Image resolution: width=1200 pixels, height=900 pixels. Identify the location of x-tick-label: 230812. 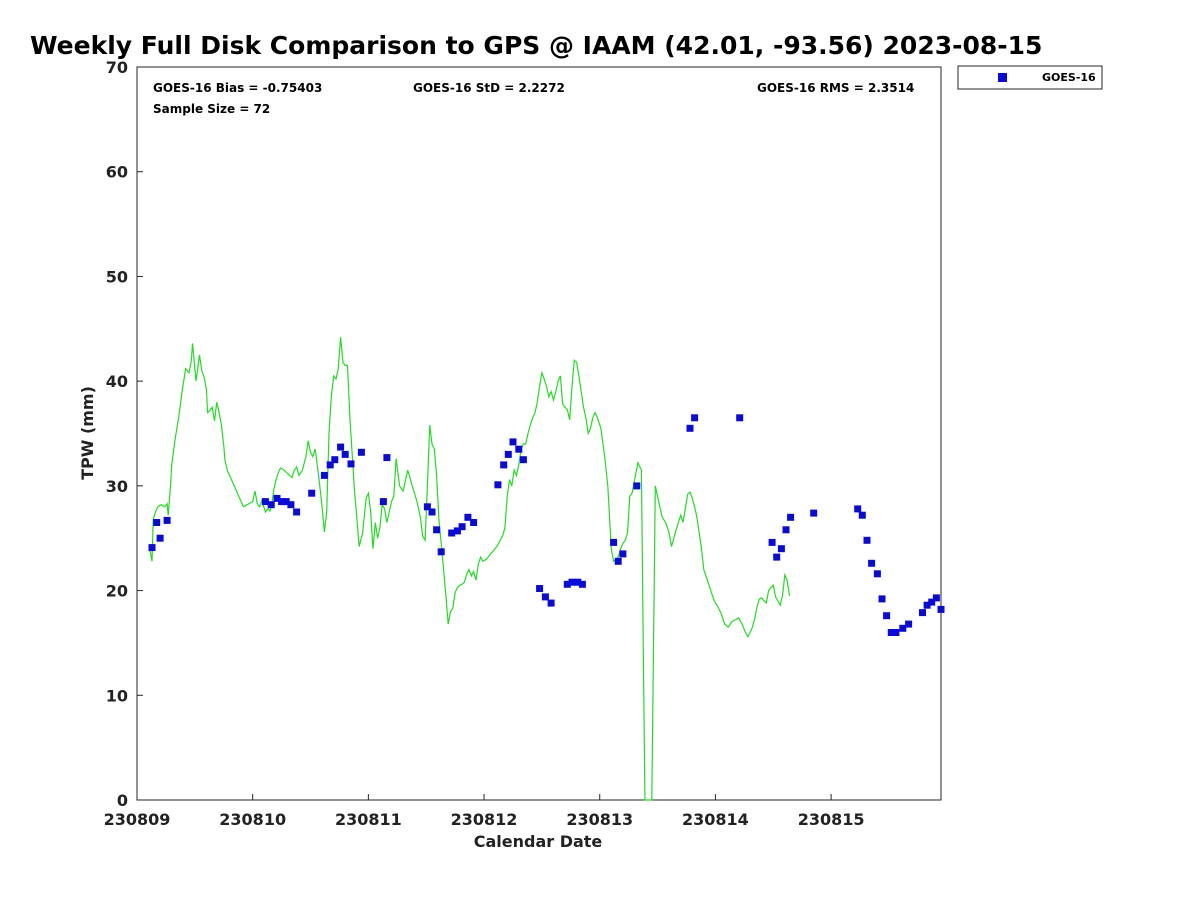
(484, 819).